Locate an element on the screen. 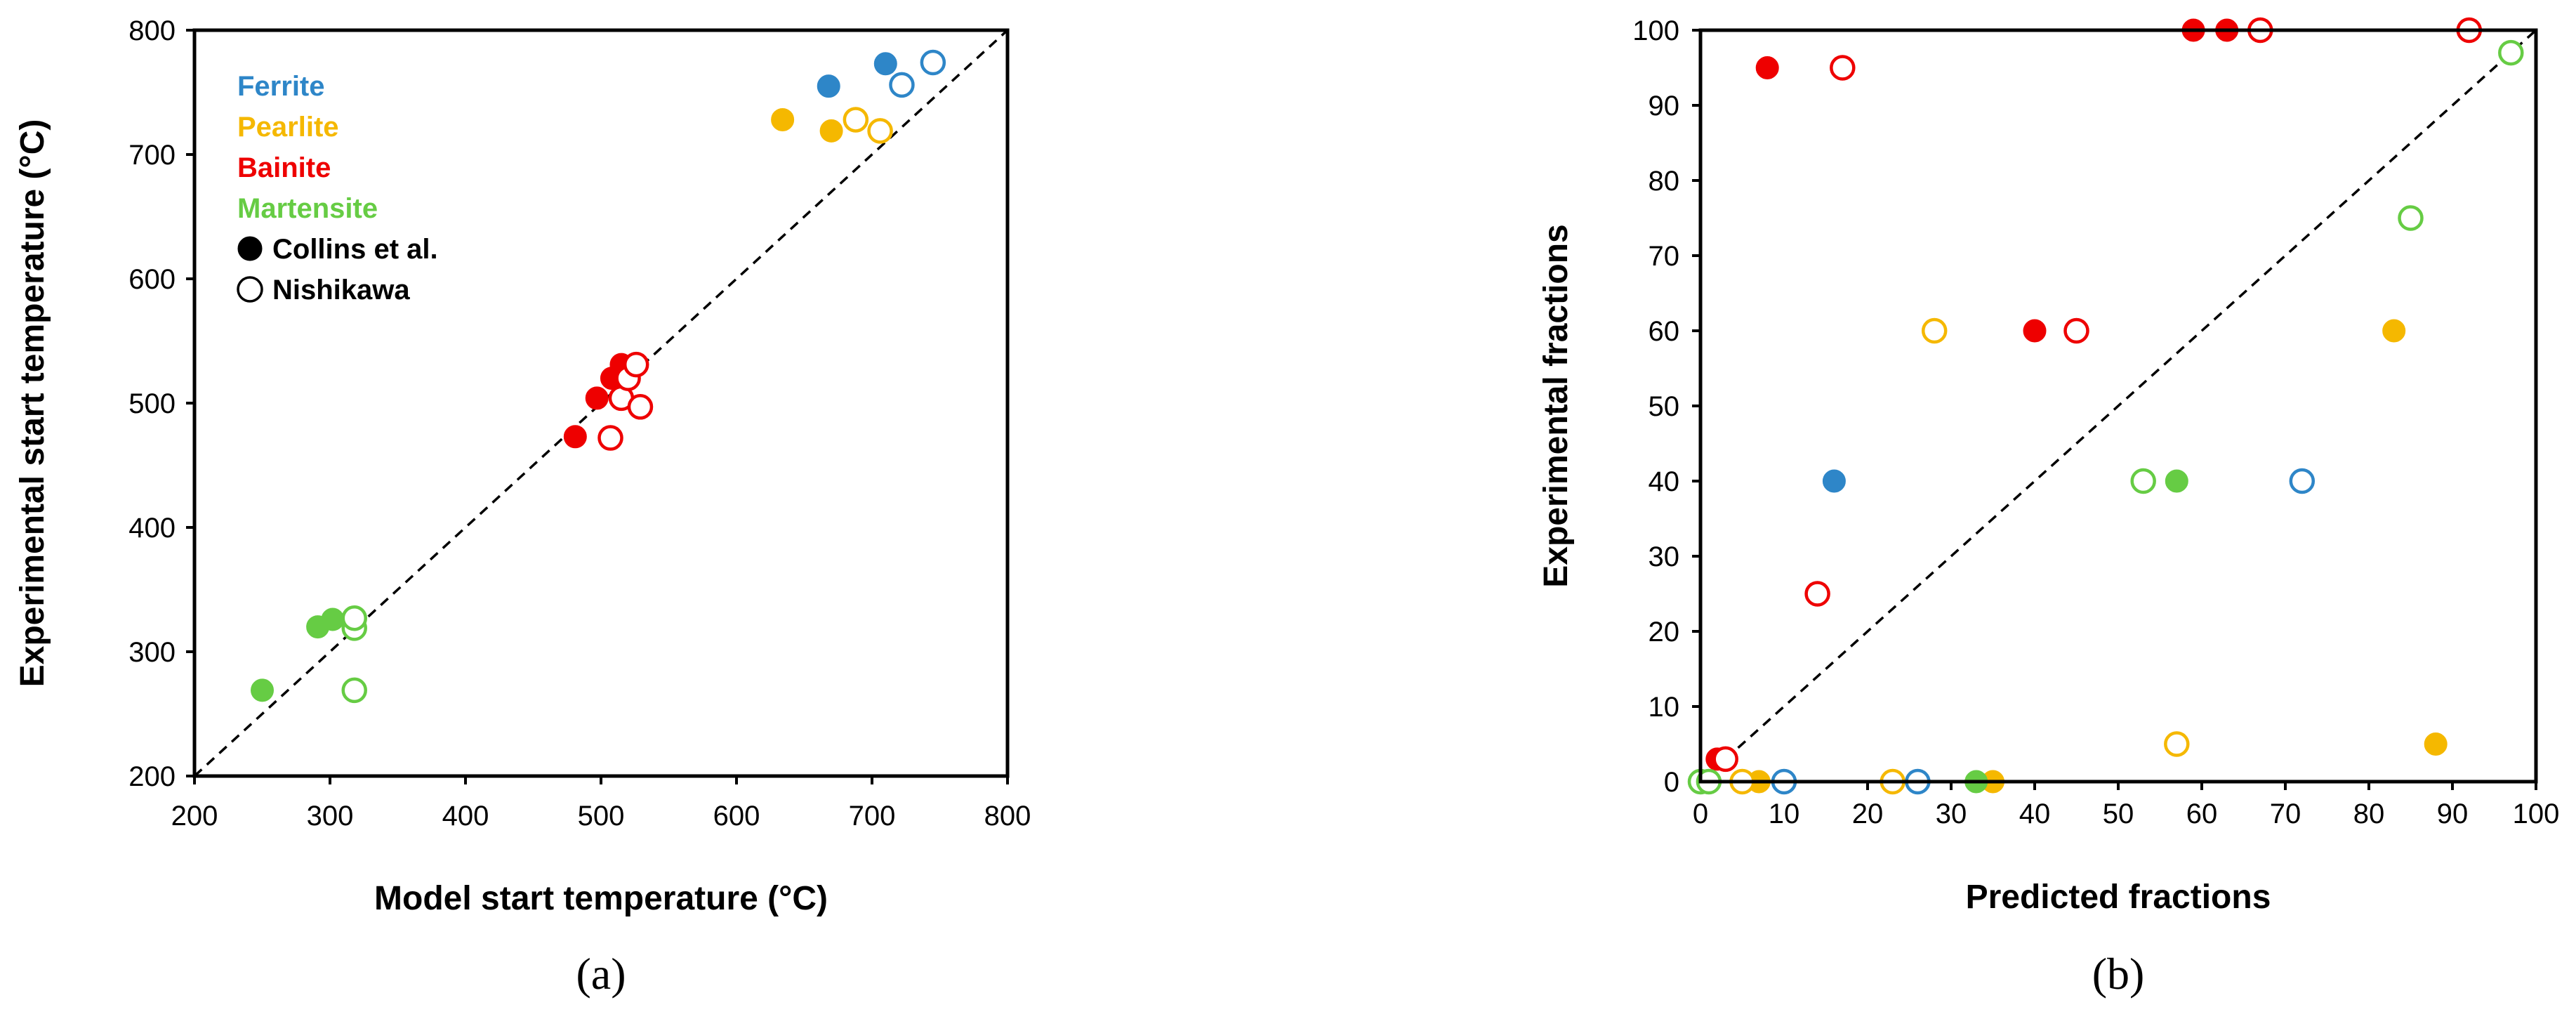  x-axis-label: Predicted fractions is located at coordinates (2118, 897).